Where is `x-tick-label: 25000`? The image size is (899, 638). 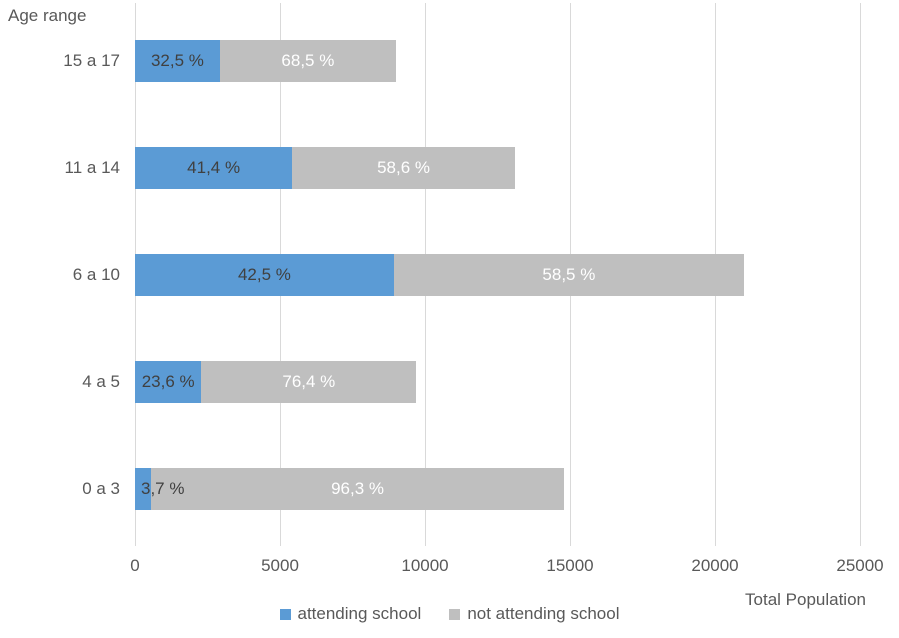
x-tick-label: 25000 is located at coordinates (860, 565).